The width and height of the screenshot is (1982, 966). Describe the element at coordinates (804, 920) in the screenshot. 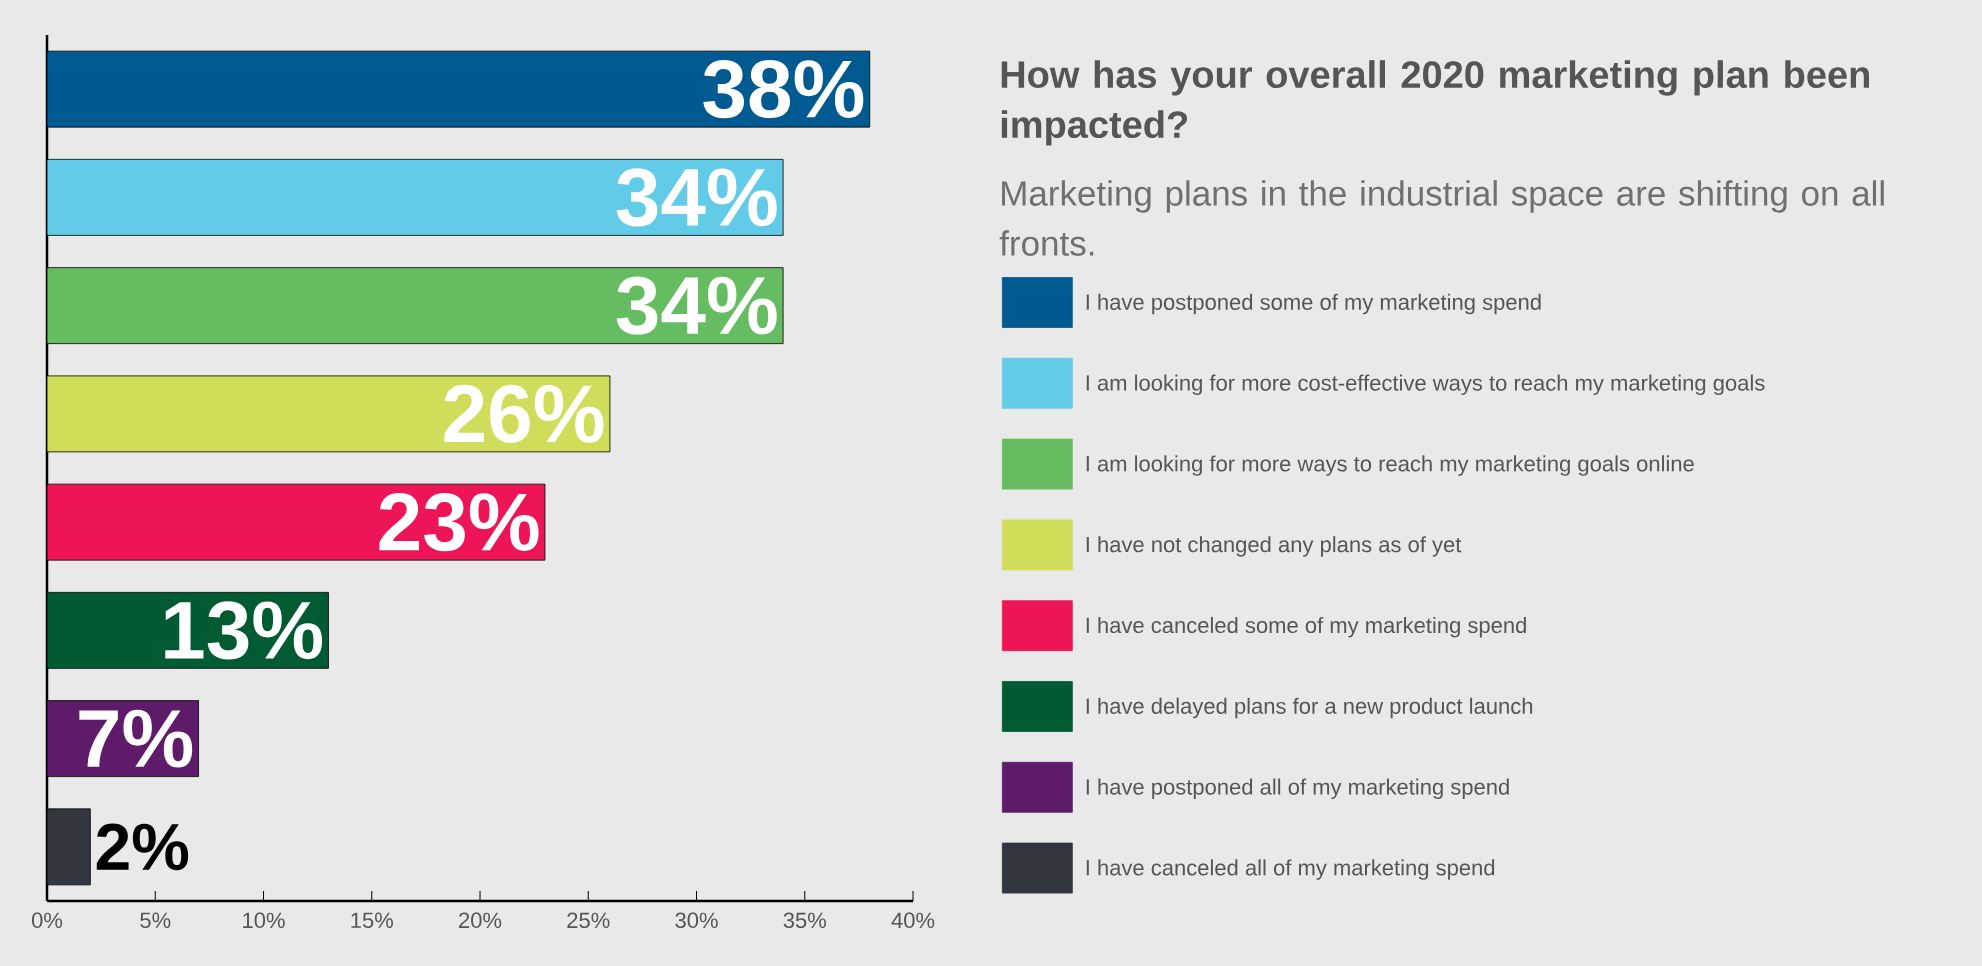

I see `x-tick-label: 35%` at that location.